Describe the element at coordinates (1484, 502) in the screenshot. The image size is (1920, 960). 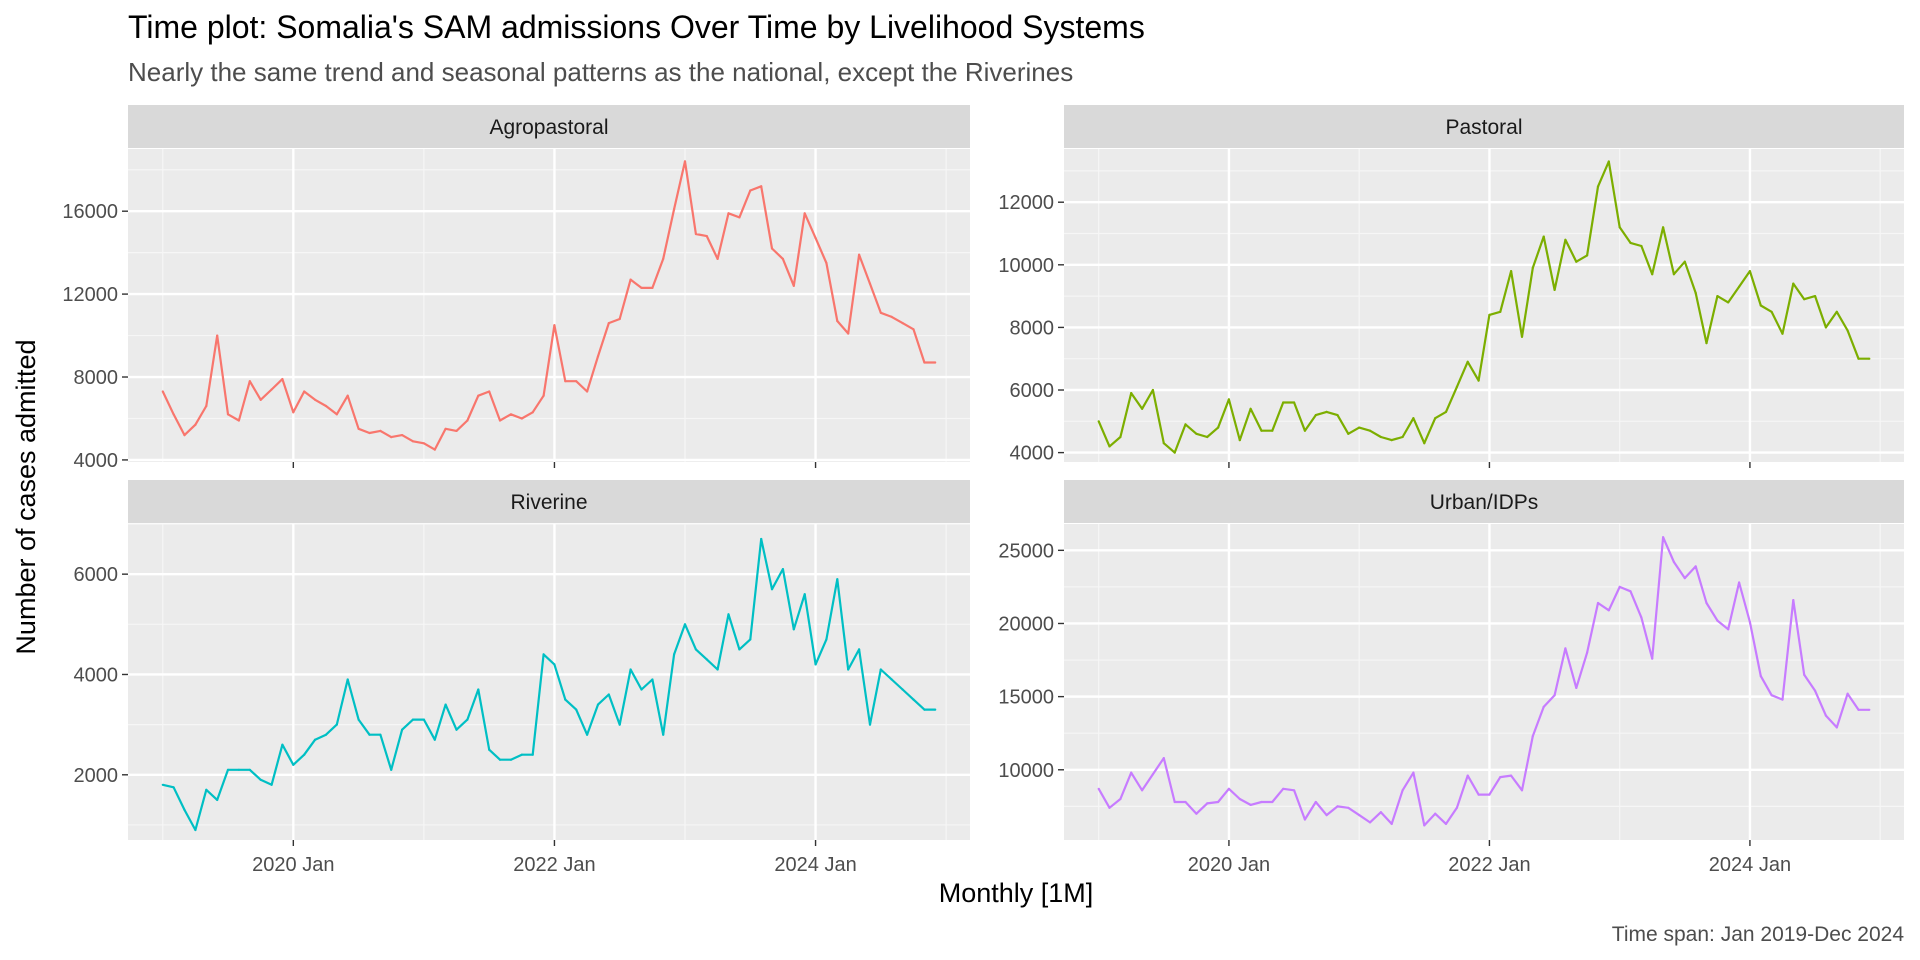
I see `facet-strip-label-urban-idps: Urban/IDPs` at that location.